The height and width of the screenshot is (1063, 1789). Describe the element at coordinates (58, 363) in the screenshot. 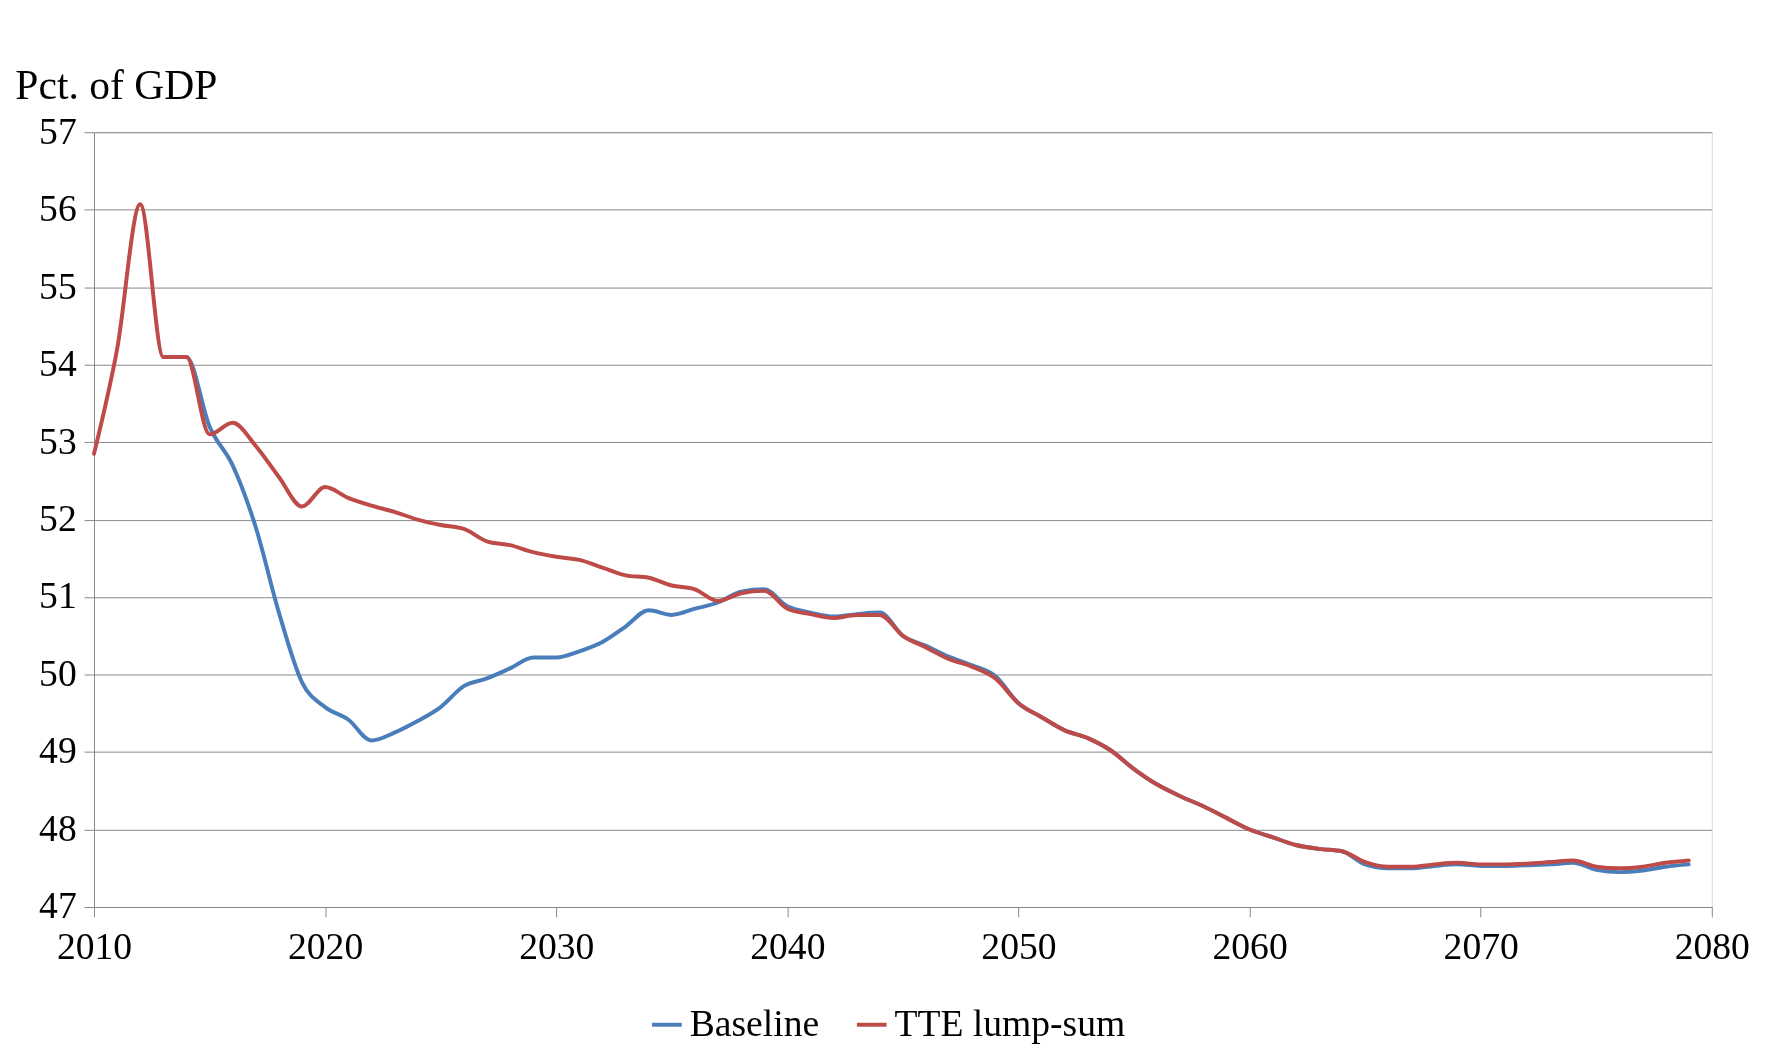

I see `y-tick-label: 54` at that location.